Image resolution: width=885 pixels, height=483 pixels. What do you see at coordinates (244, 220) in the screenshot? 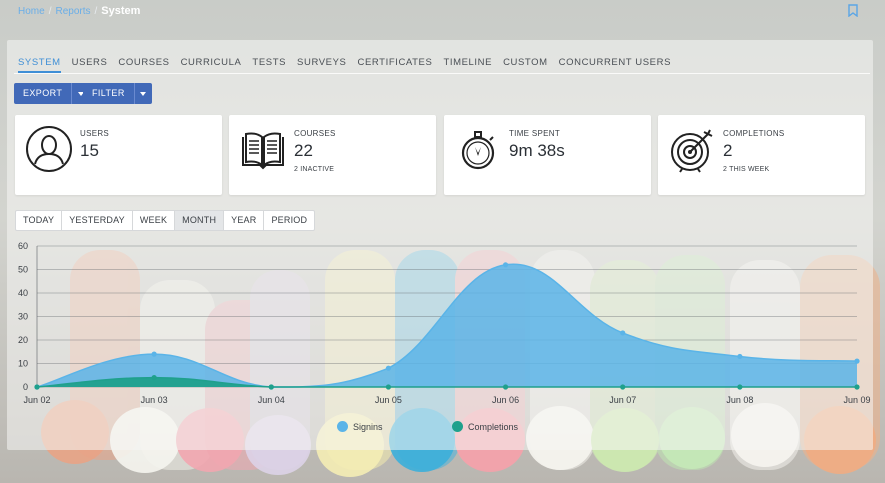
I see `period-year: YEAR` at bounding box center [244, 220].